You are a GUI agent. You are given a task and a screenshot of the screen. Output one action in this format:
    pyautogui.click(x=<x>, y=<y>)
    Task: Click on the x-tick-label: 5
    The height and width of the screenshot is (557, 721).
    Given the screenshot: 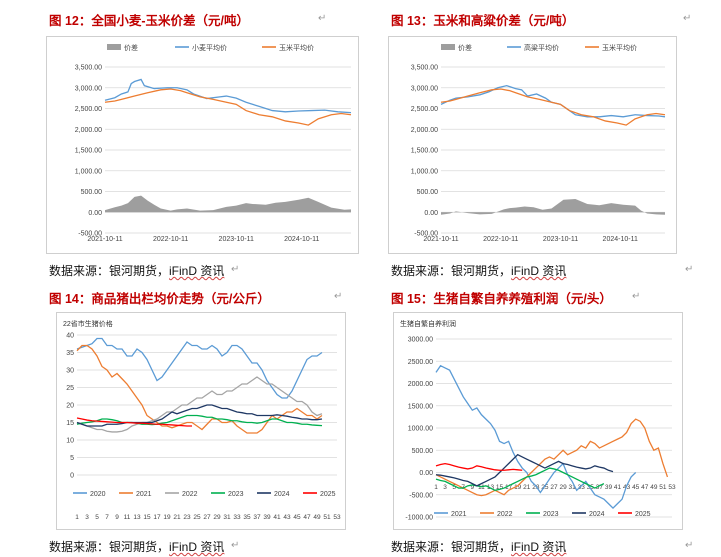 What is the action you would take?
    pyautogui.click(x=454, y=487)
    